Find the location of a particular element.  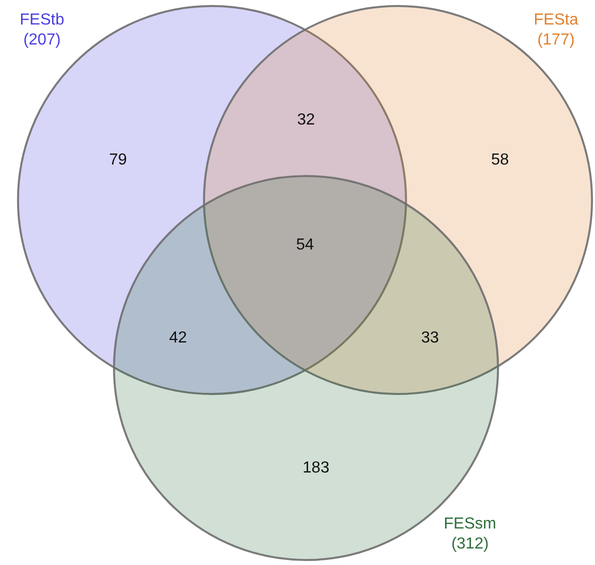

text: 54 is located at coordinates (305, 245).